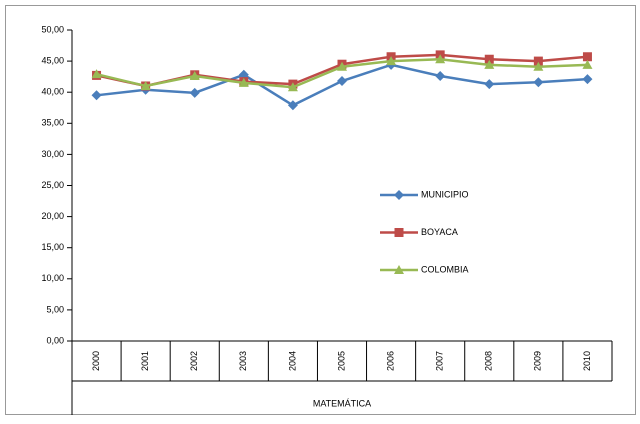 The width and height of the screenshot is (640, 424). I want to click on x-tick-label: 2003, so click(243, 361).